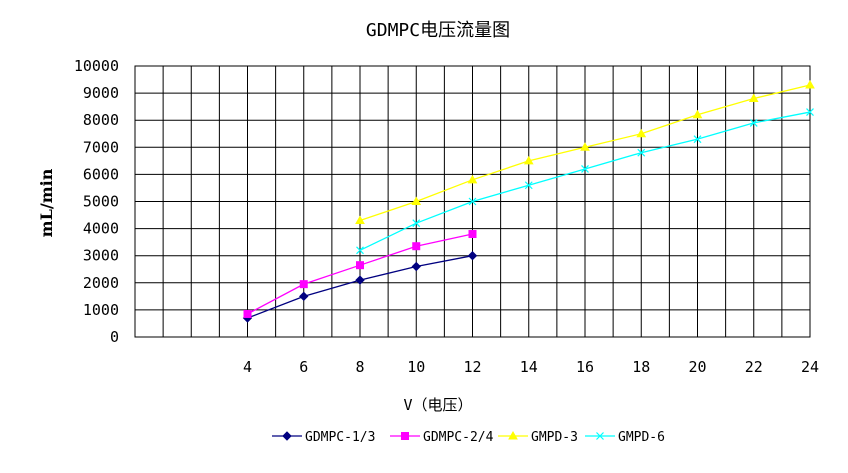  What do you see at coordinates (101, 283) in the screenshot?
I see `y-tick-label: 2000` at bounding box center [101, 283].